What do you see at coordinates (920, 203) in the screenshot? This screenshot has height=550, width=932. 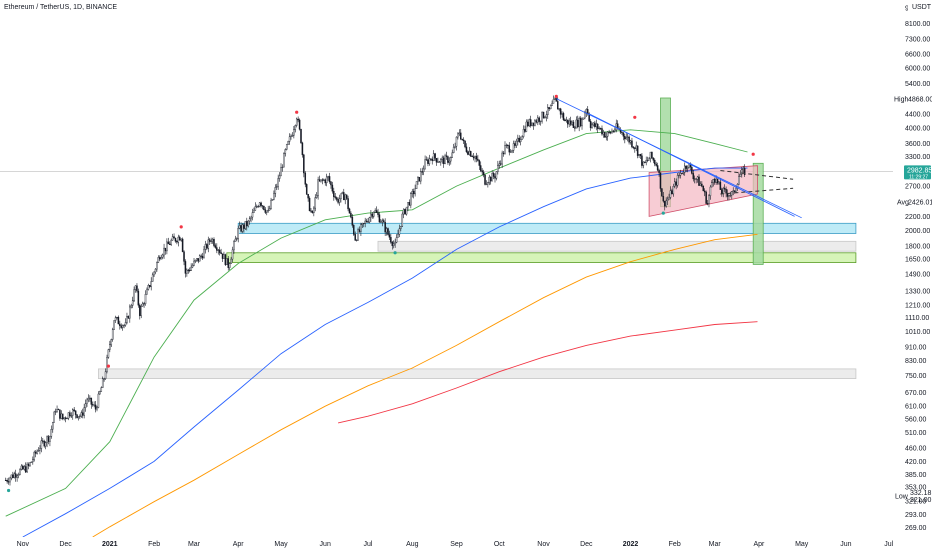 I see `avg-value: 2426.01` at bounding box center [920, 203].